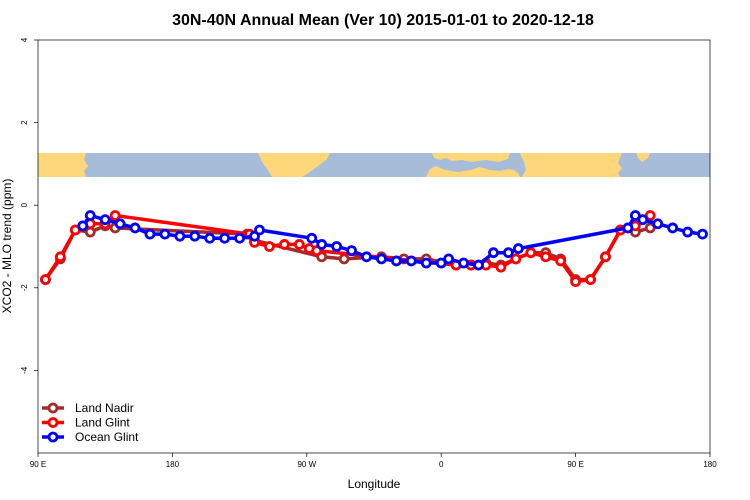  Describe the element at coordinates (392, 240) in the screenshot. I see `series-ocean-glint` at that location.